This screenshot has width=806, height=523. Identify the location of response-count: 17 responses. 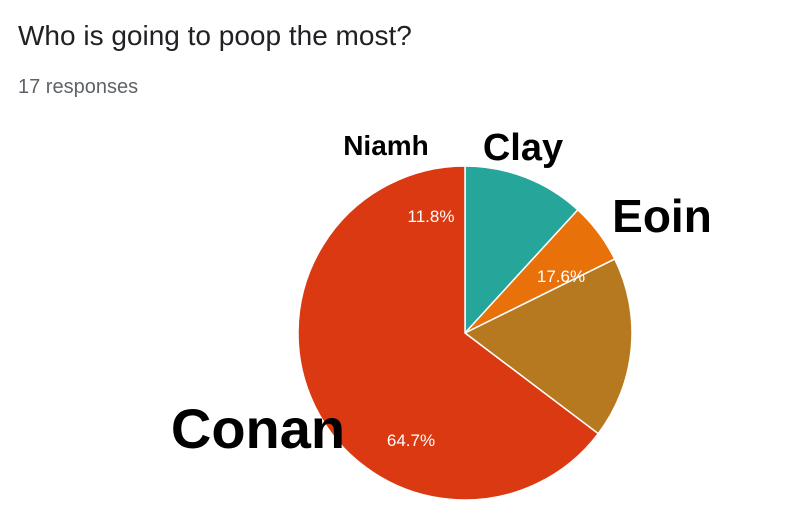
(78, 87).